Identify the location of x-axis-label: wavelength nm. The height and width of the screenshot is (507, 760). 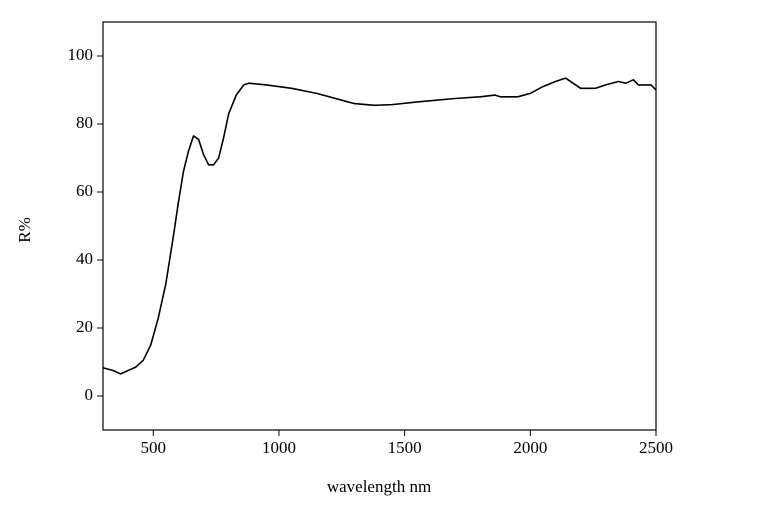
(379, 486).